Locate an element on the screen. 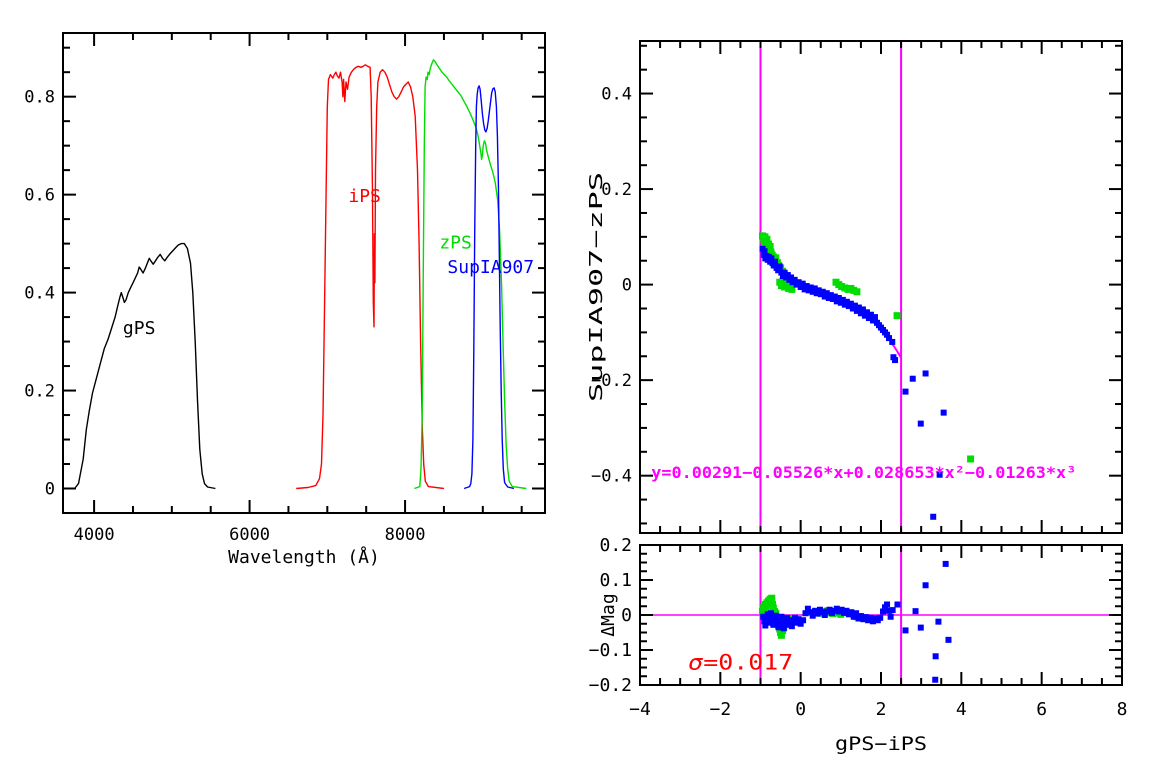 The image size is (1154, 766). curve-label-iPS: iPS is located at coordinates (364, 196).